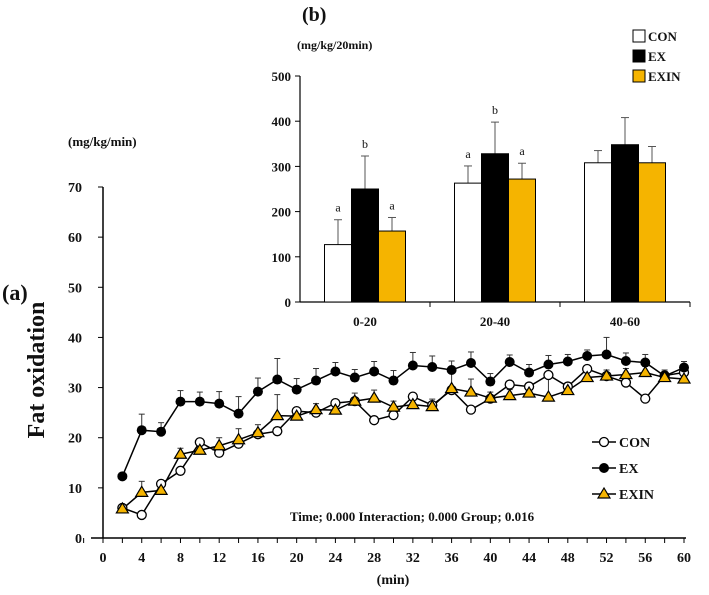  I want to click on legend-marker-ex, so click(604, 468).